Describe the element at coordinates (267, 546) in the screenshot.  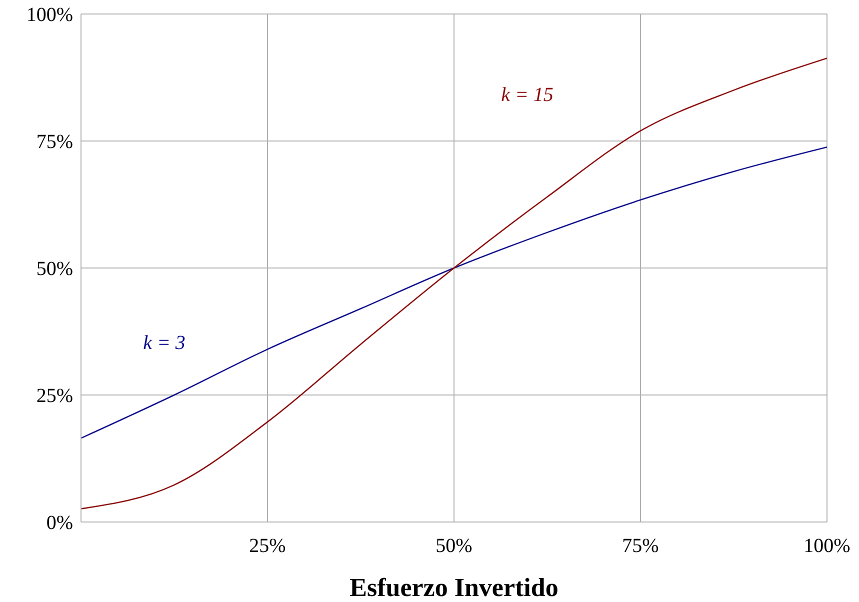
I see `x-tick-label: 25%` at that location.